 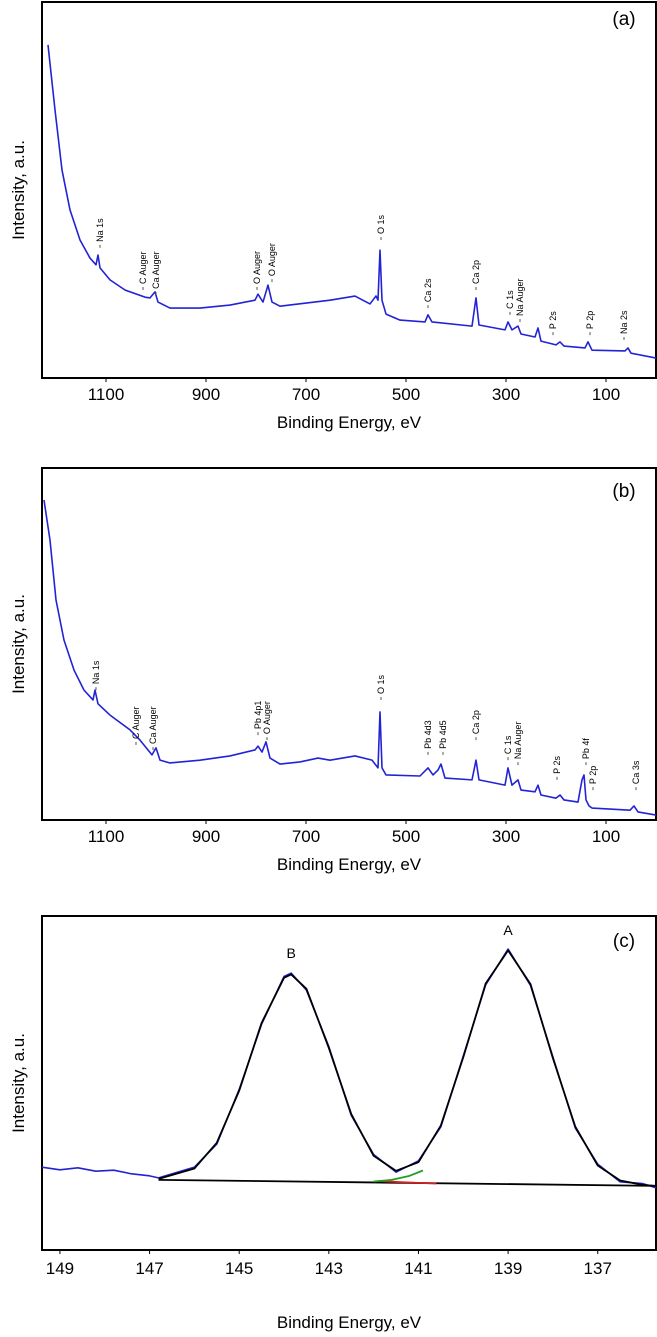 I want to click on peak-label: Ca 3s, so click(x=636, y=772).